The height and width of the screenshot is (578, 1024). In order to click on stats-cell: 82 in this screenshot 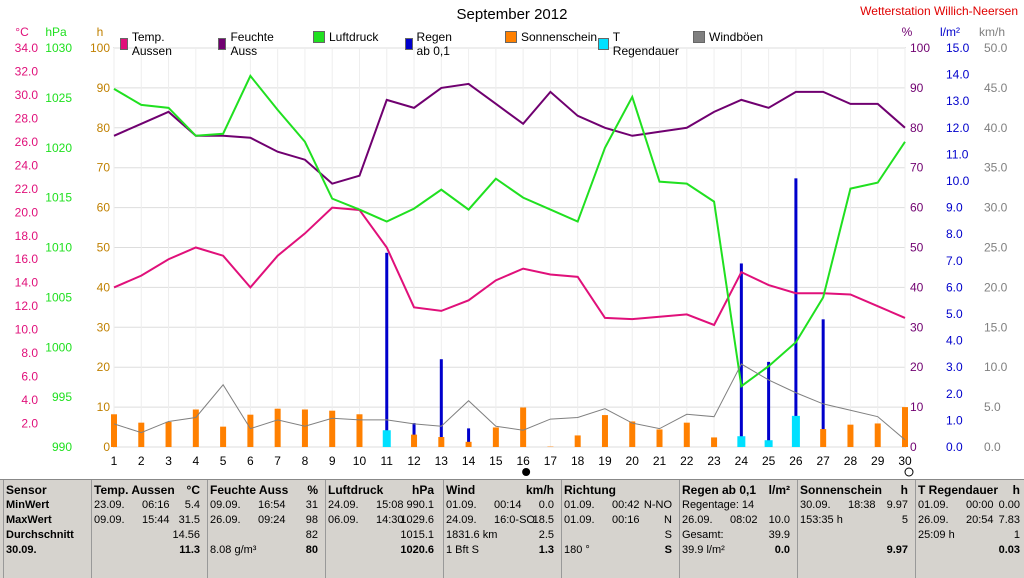, I will do `click(312, 535)`.